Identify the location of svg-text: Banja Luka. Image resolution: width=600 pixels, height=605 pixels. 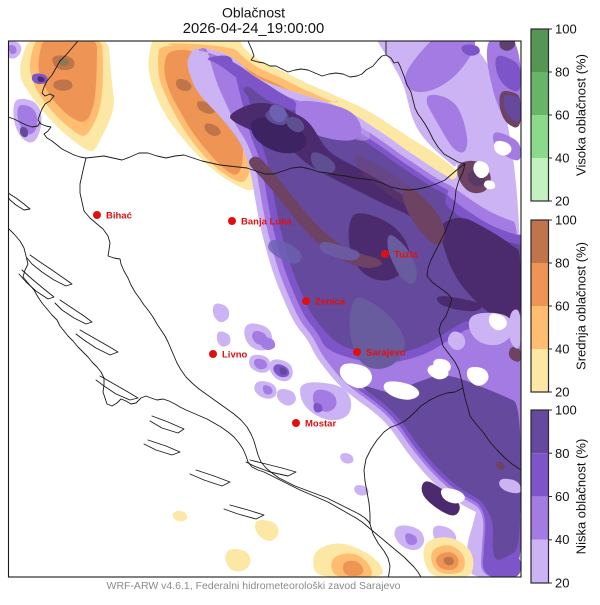
(266, 222).